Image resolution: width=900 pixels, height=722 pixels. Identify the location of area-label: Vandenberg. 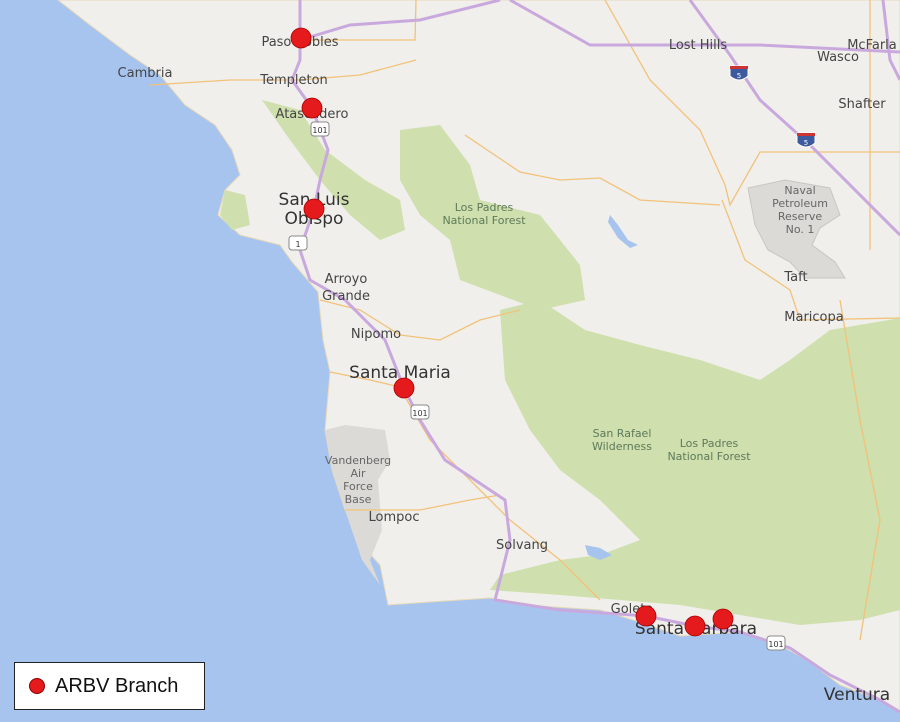
(358, 460).